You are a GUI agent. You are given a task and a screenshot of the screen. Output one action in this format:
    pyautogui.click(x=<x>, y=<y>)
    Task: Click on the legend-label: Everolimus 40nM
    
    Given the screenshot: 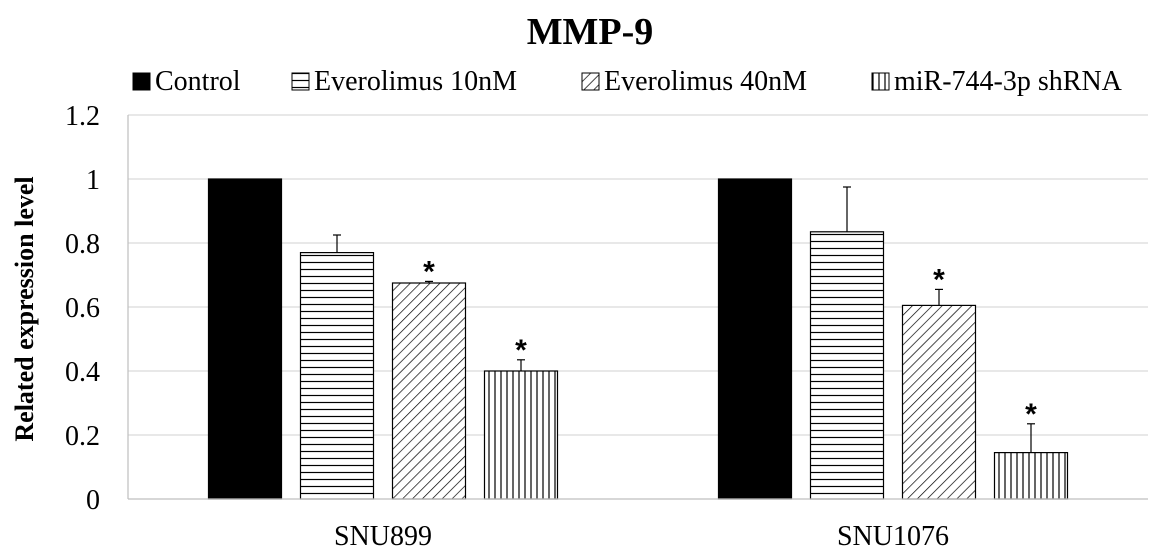 What is the action you would take?
    pyautogui.click(x=705, y=81)
    